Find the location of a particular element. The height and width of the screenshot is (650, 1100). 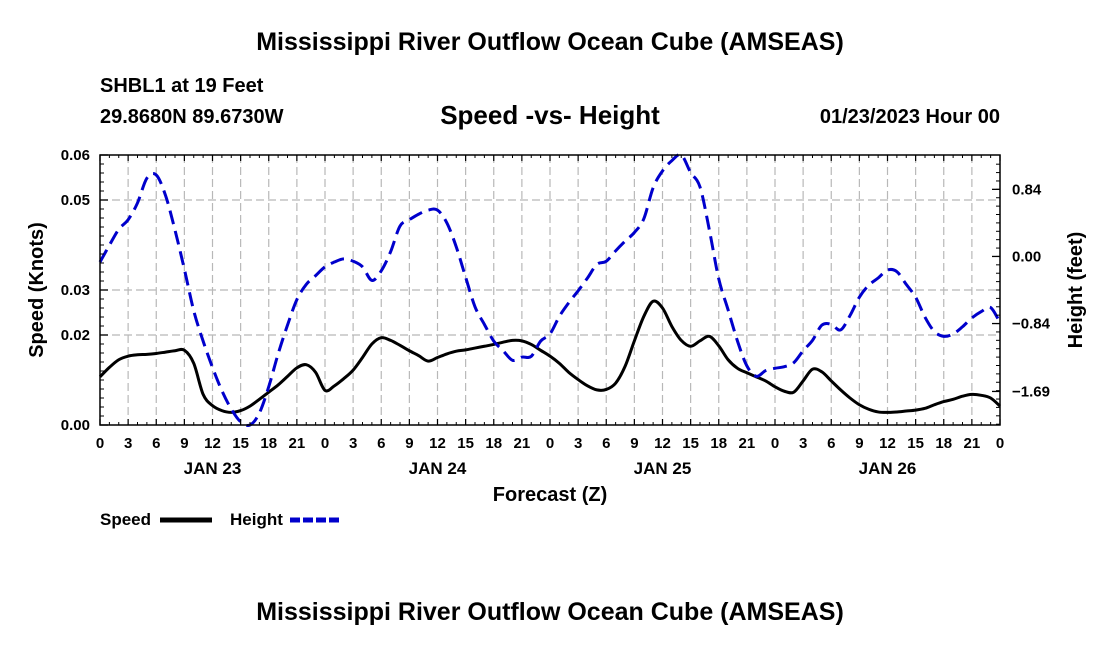

x-day-label: JAN 24 is located at coordinates (438, 468).